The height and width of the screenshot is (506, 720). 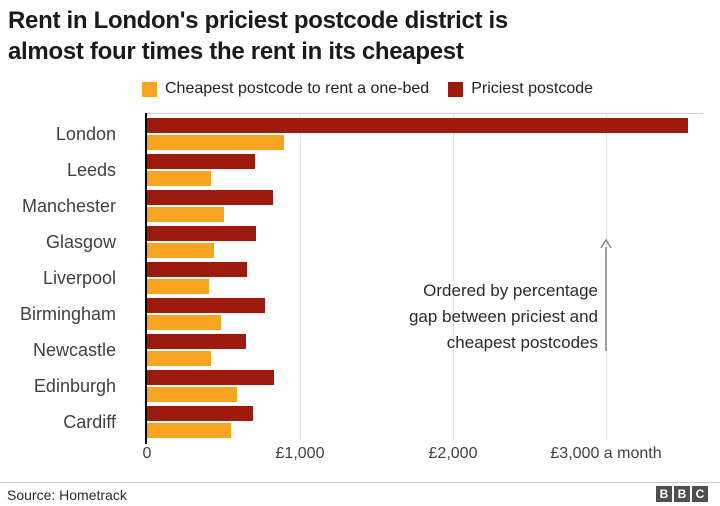 What do you see at coordinates (606, 295) in the screenshot?
I see `up-arrow-icon` at bounding box center [606, 295].